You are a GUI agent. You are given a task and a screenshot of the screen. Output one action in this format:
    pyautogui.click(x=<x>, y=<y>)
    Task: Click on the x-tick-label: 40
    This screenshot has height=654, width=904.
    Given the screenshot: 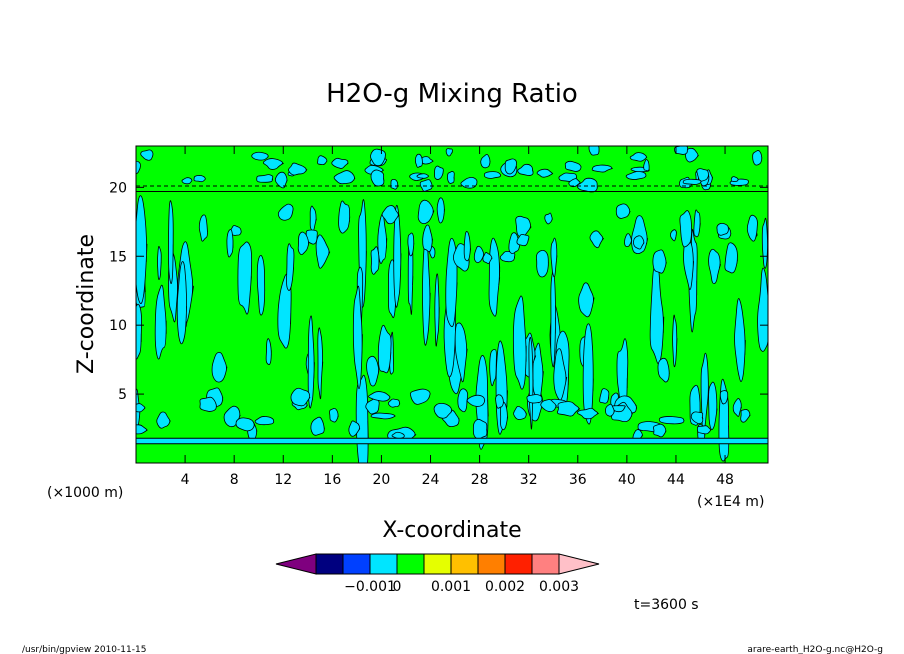 What is the action you would take?
    pyautogui.click(x=627, y=480)
    